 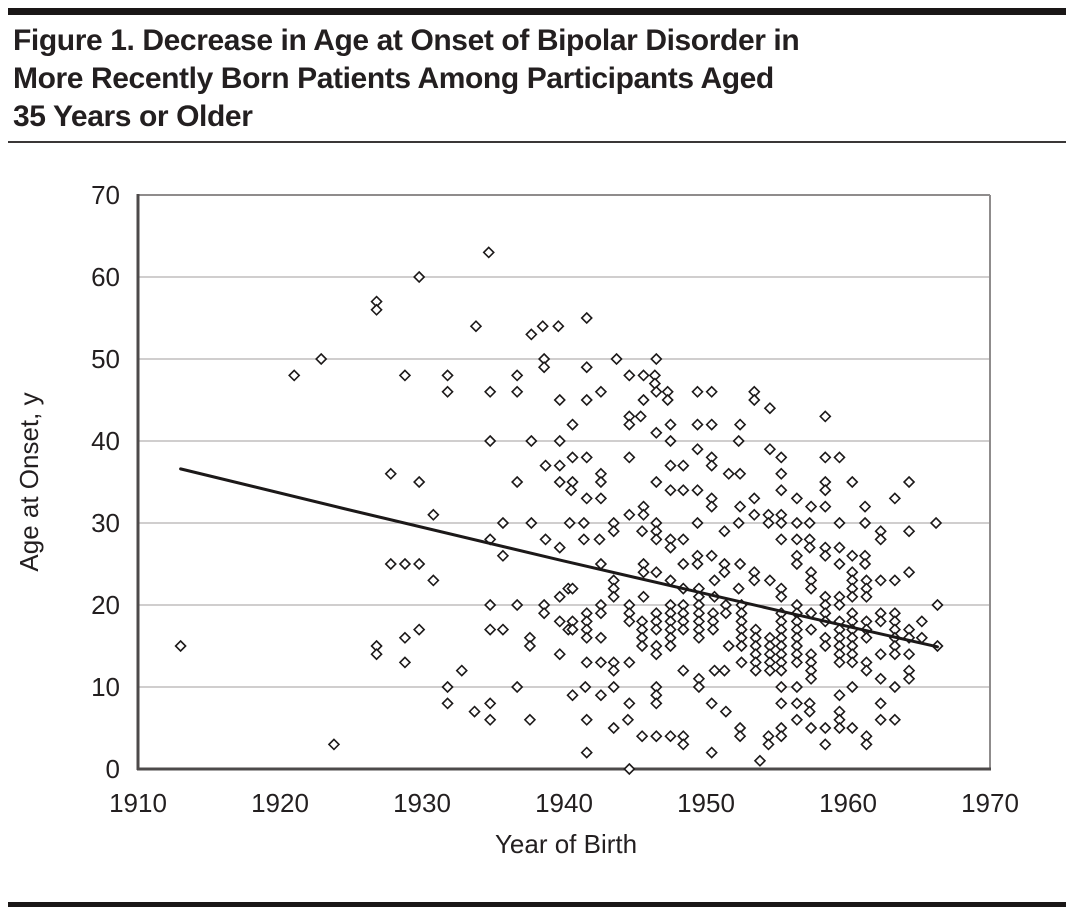 What do you see at coordinates (133, 116) in the screenshot?
I see `figure-title-line-3: 35 Years or Older` at bounding box center [133, 116].